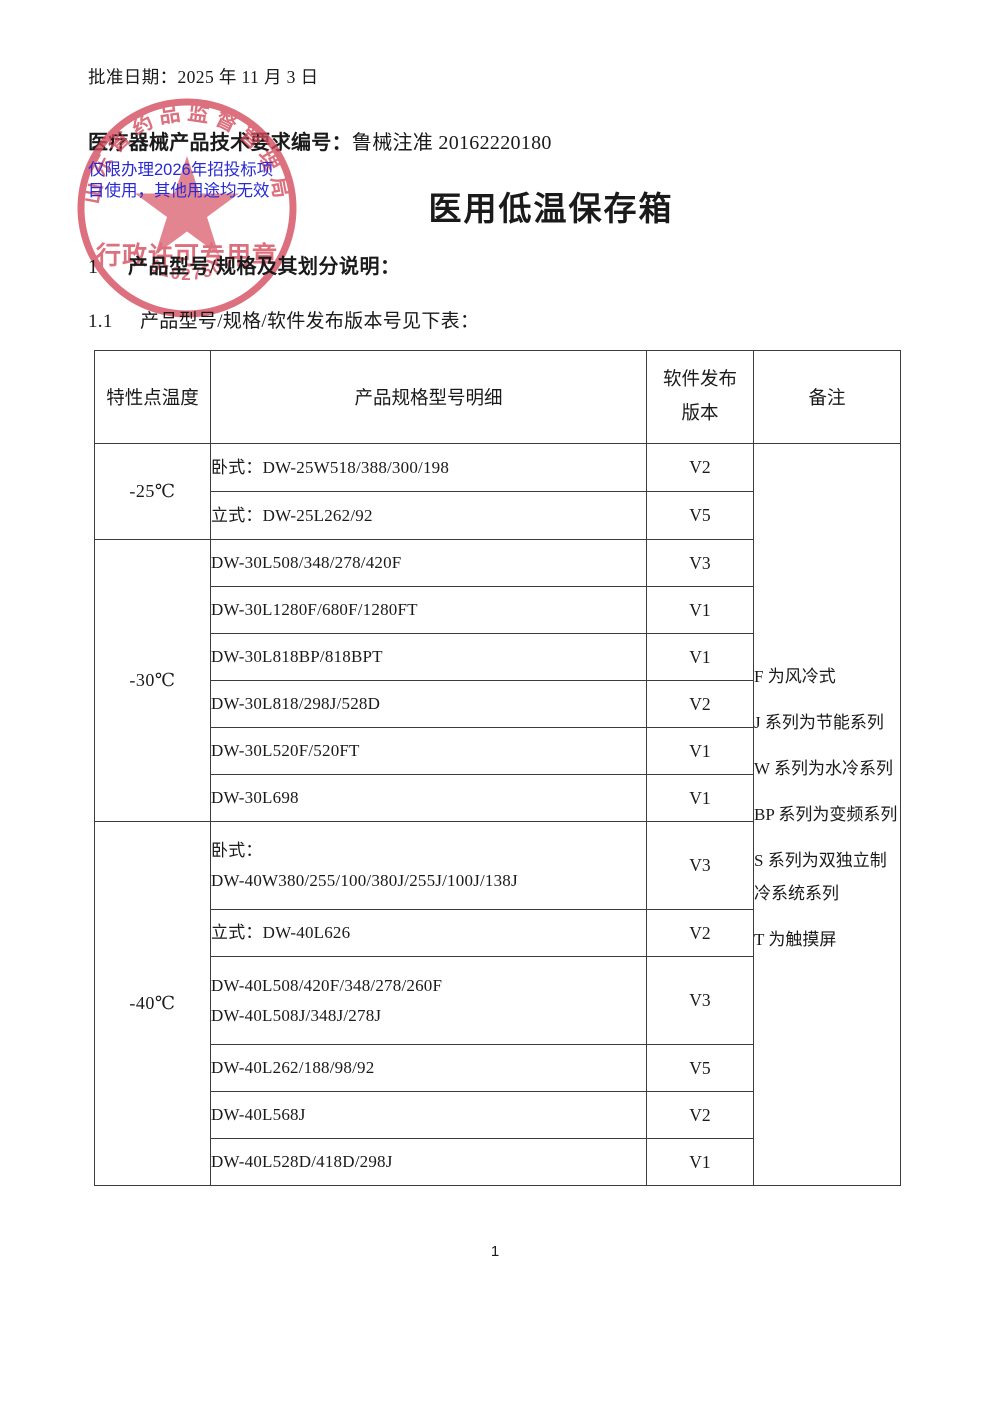 The image size is (990, 1401). Describe the element at coordinates (428, 397) in the screenshot. I see `column-header-specification: 产品规格型号明细` at that location.